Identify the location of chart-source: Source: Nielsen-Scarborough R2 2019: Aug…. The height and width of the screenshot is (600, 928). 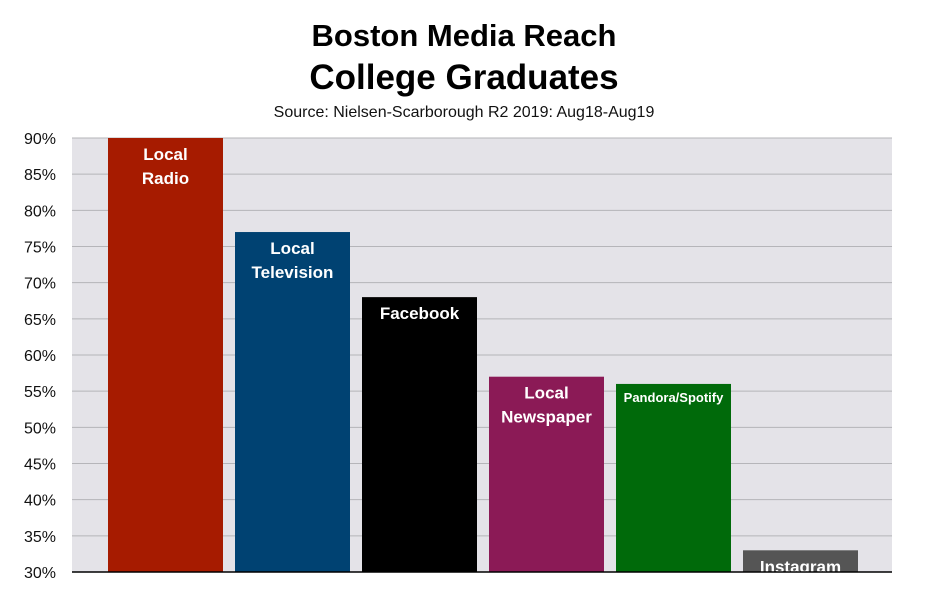
(464, 112).